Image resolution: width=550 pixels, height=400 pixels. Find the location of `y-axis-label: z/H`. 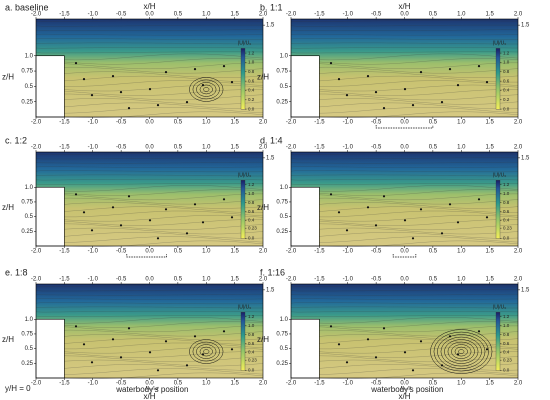

y-axis-label: z/H is located at coordinates (263, 207).